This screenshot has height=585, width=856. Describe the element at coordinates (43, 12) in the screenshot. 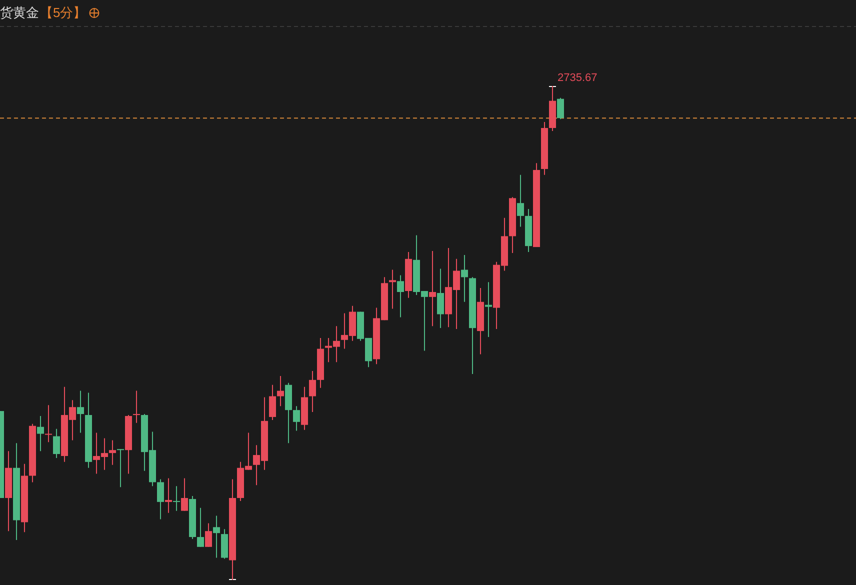

I see `header: 货黄金【5分】` at that location.